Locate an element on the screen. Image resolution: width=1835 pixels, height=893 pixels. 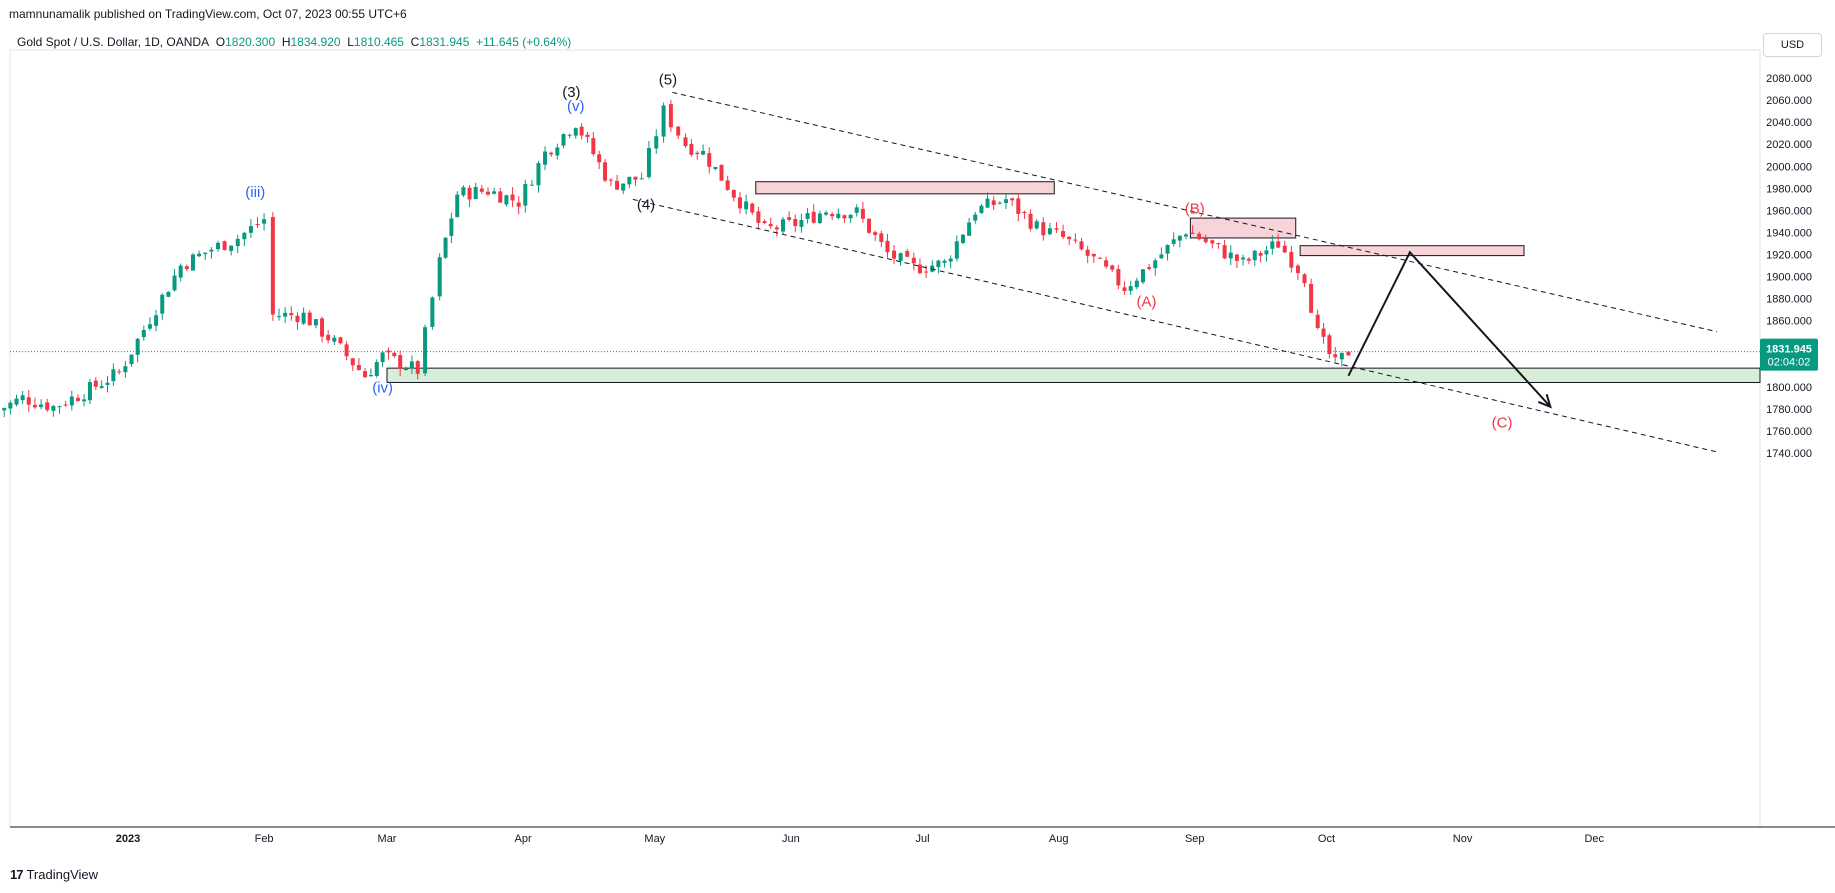
tradingview-logo: 17 TradingView is located at coordinates (54, 874).